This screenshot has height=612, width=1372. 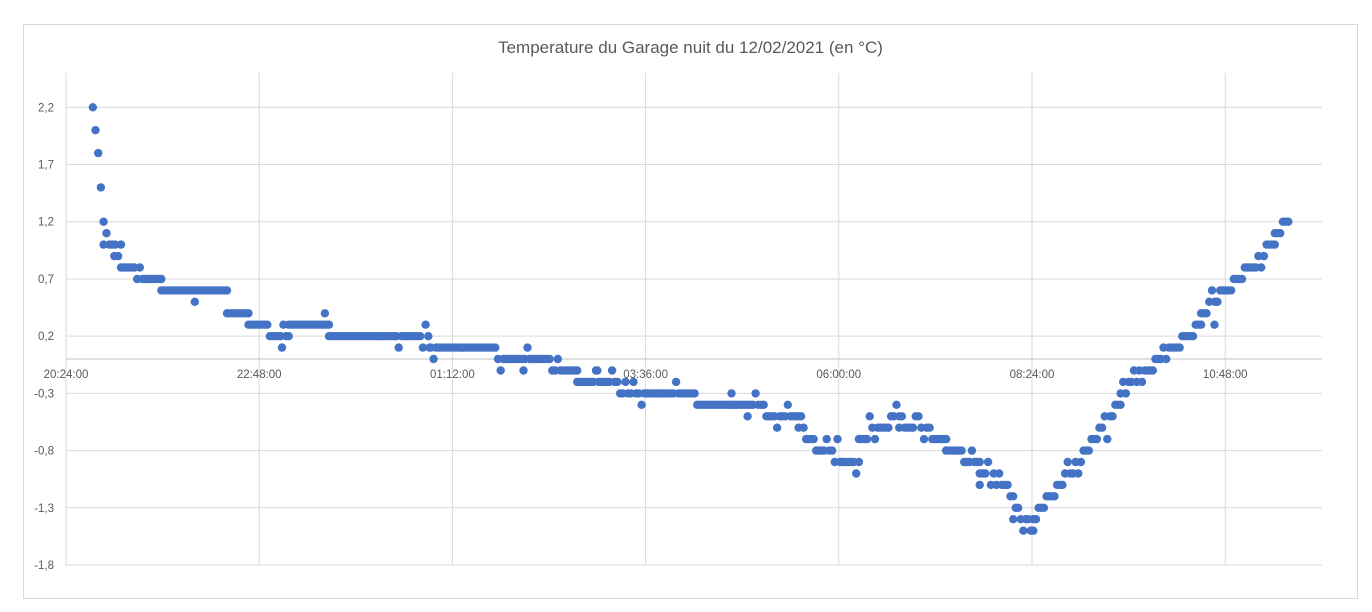 What do you see at coordinates (46, 280) in the screenshot?
I see `y-tick-label: 0,7` at bounding box center [46, 280].